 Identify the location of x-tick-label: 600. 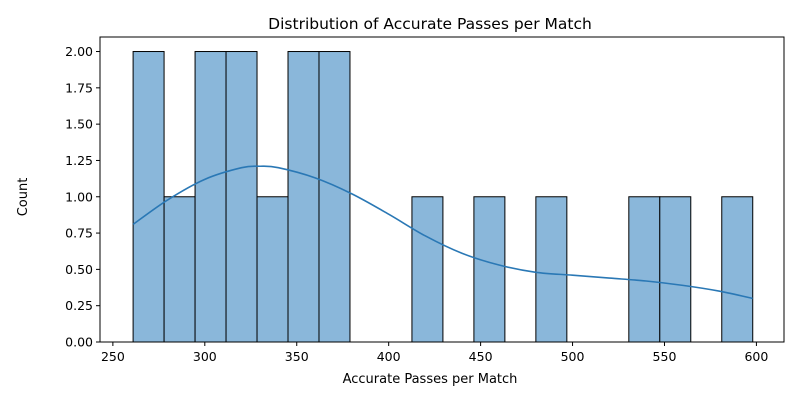
(756, 356).